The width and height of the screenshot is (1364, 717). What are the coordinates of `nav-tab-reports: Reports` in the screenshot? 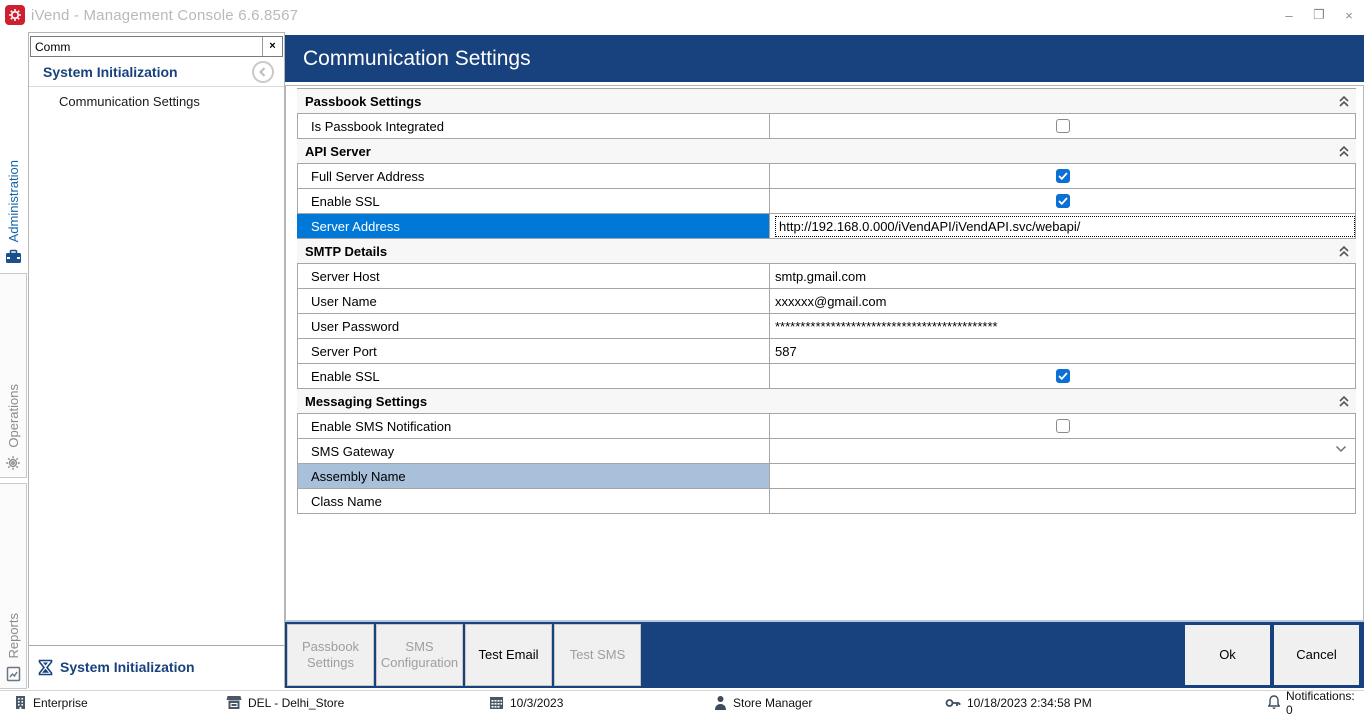 It's located at (13, 586).